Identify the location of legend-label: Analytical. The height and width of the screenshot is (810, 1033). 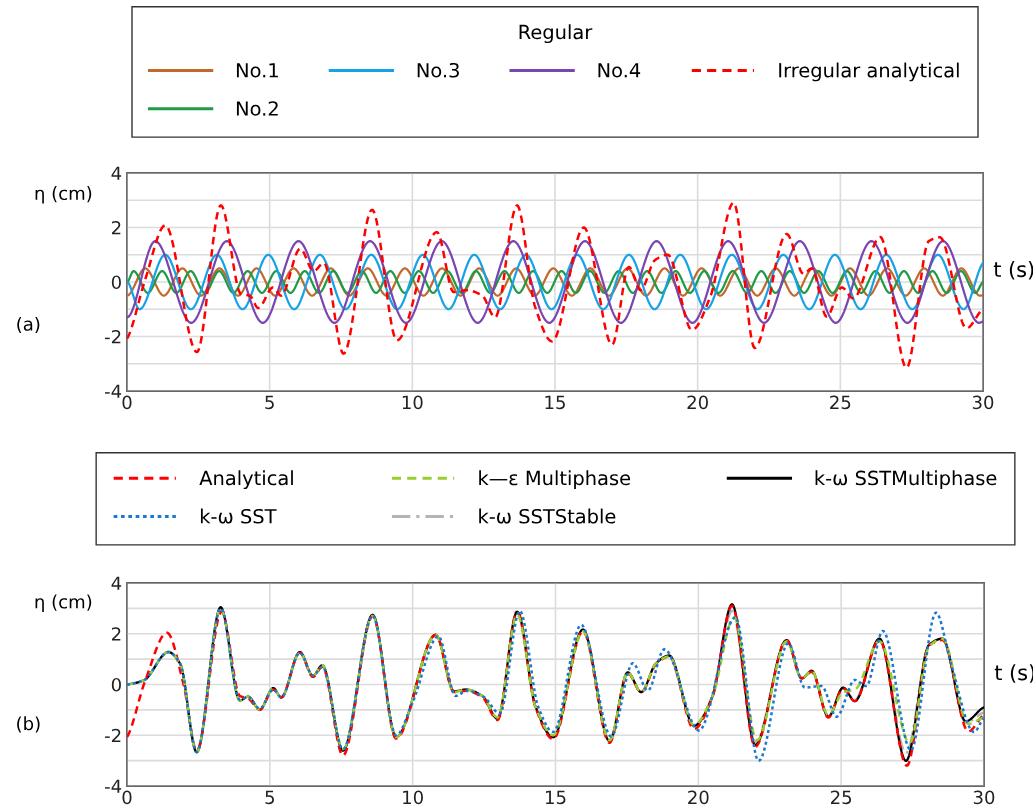
(246, 480).